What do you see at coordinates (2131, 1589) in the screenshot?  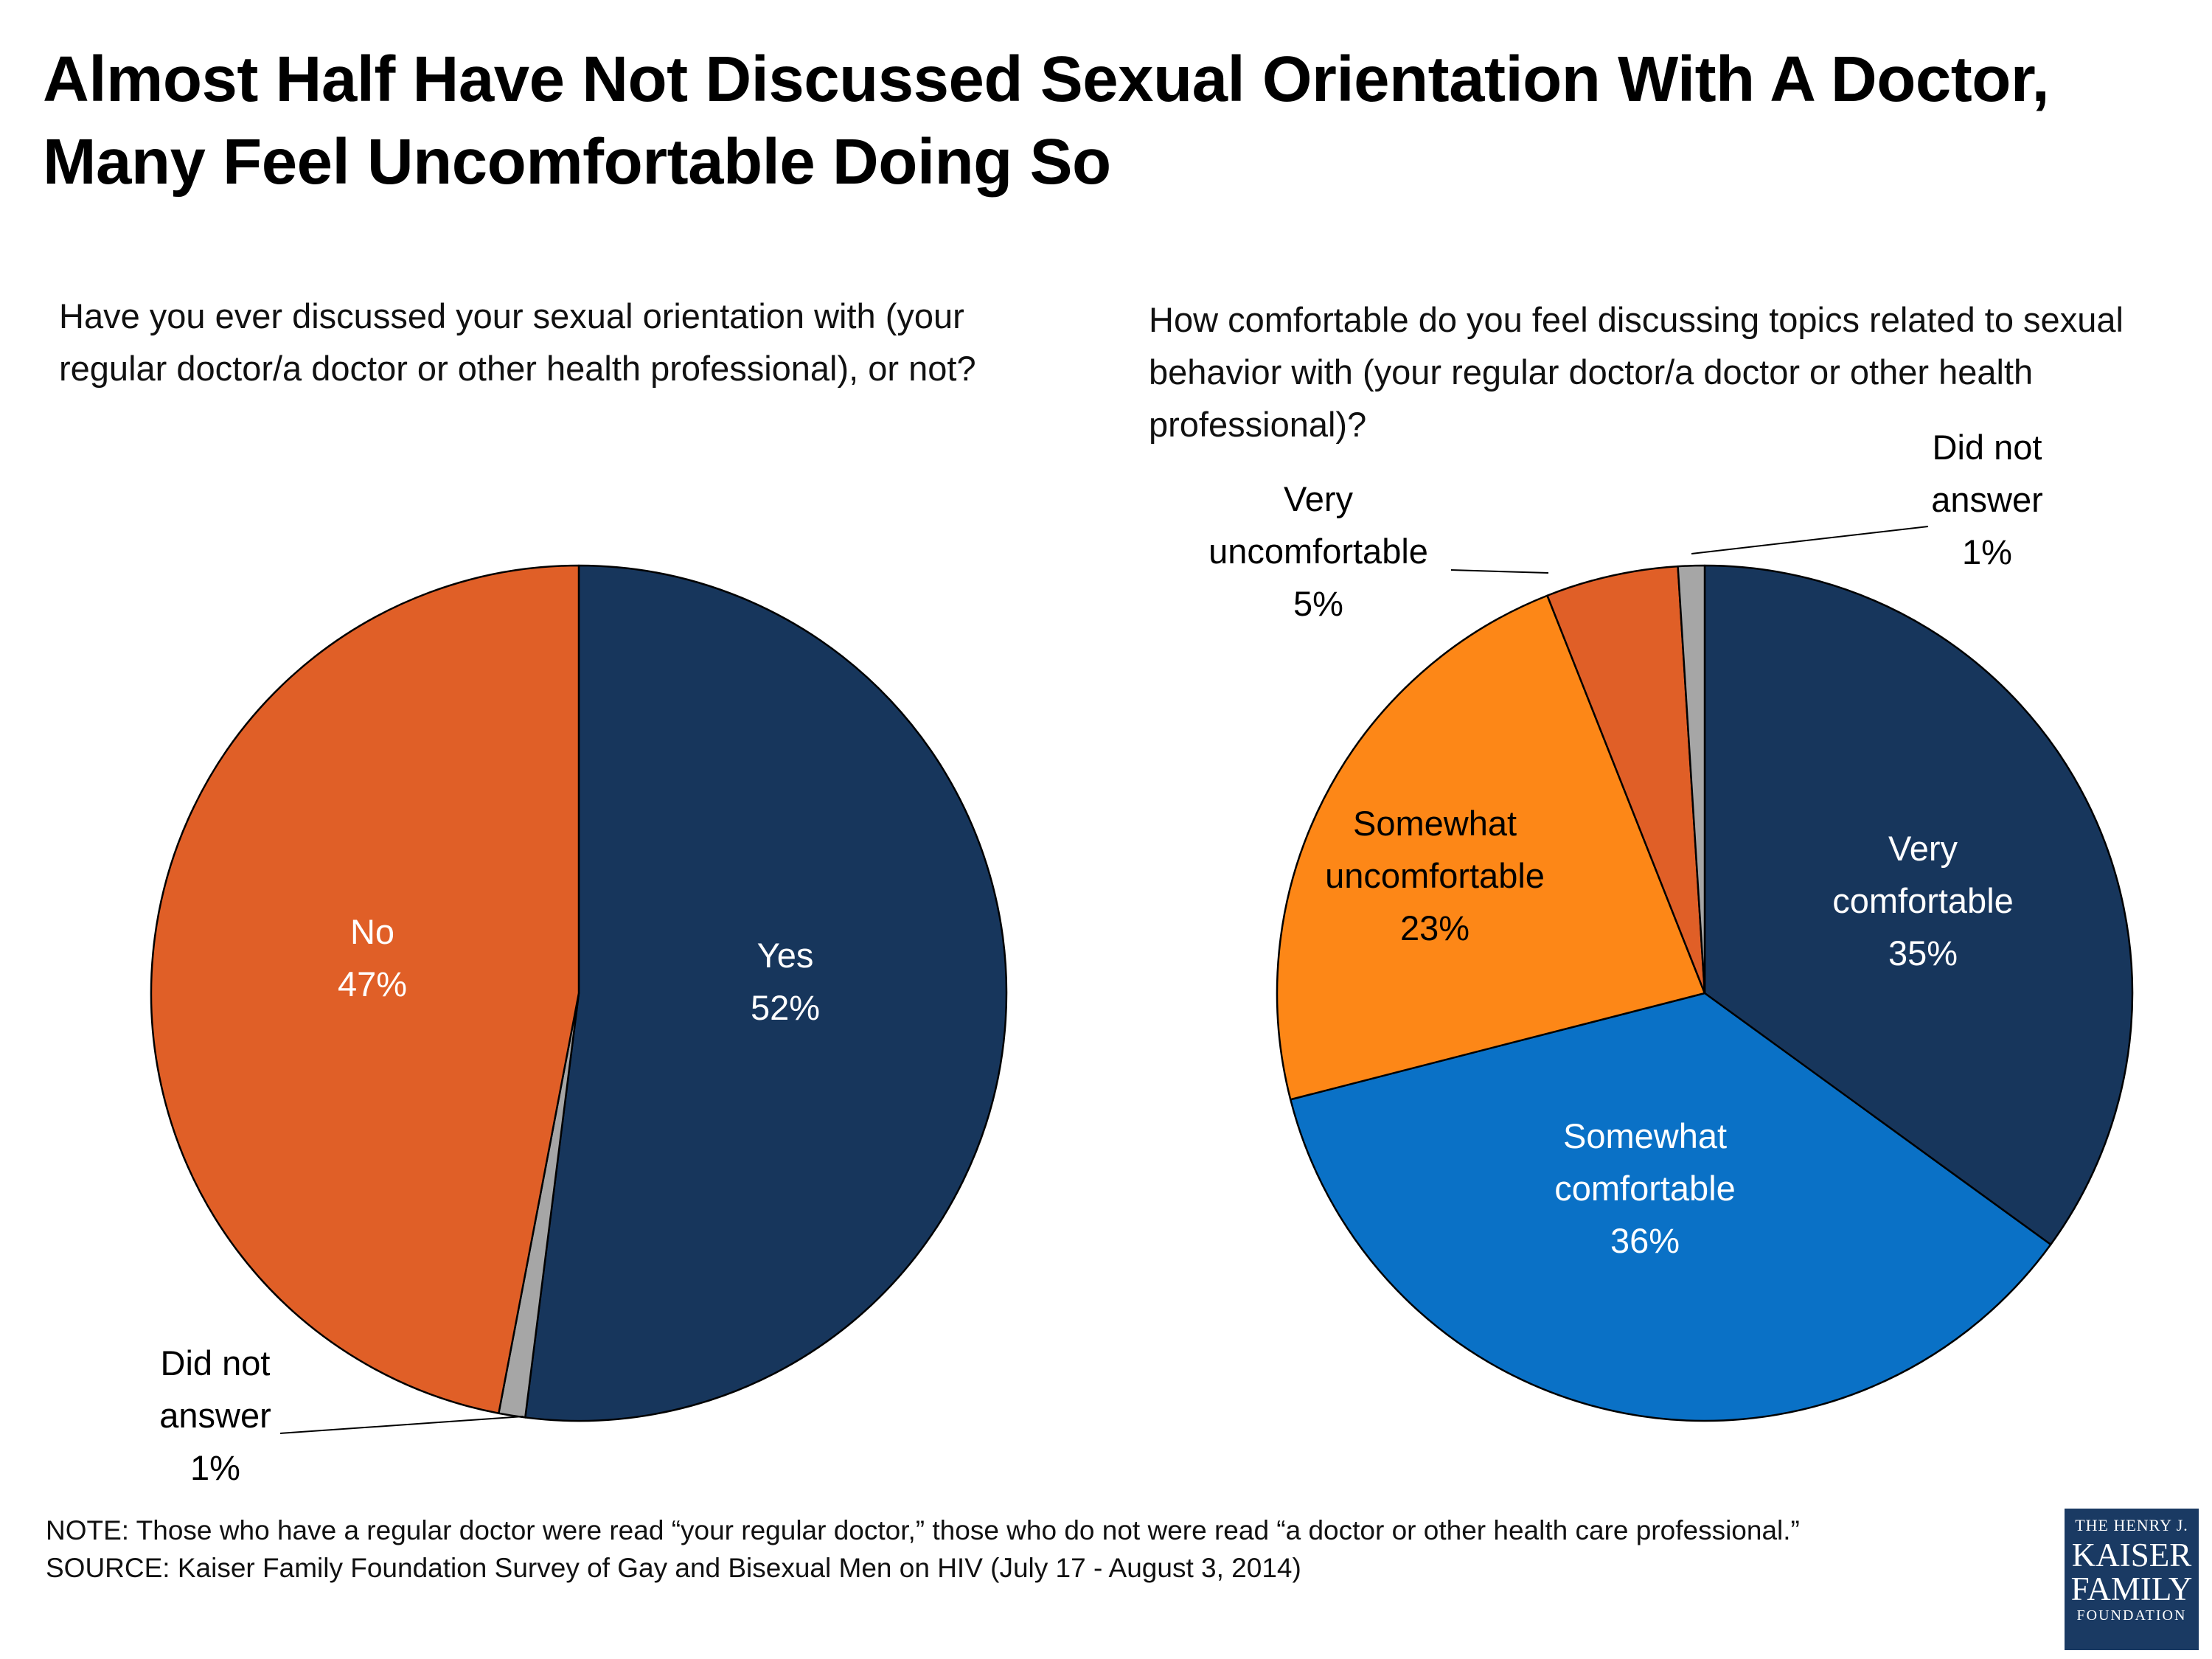 I see `logo-line-3: FAMILY` at bounding box center [2131, 1589].